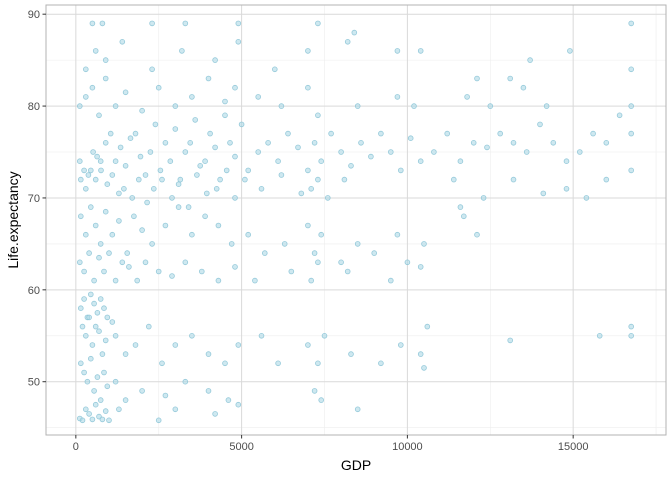 This screenshot has width=672, height=480. Describe the element at coordinates (37, 199) in the screenshot. I see `y-axis: 50 60 70 80 90` at that location.